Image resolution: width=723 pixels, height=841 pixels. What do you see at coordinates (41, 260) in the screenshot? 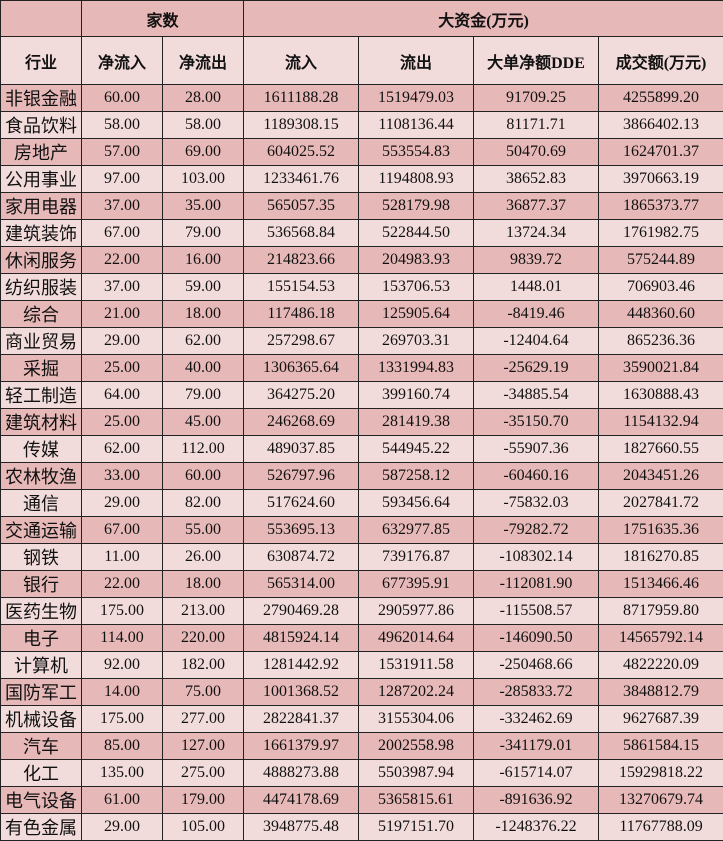
I see `cell-industry: 休闲服务` at bounding box center [41, 260].